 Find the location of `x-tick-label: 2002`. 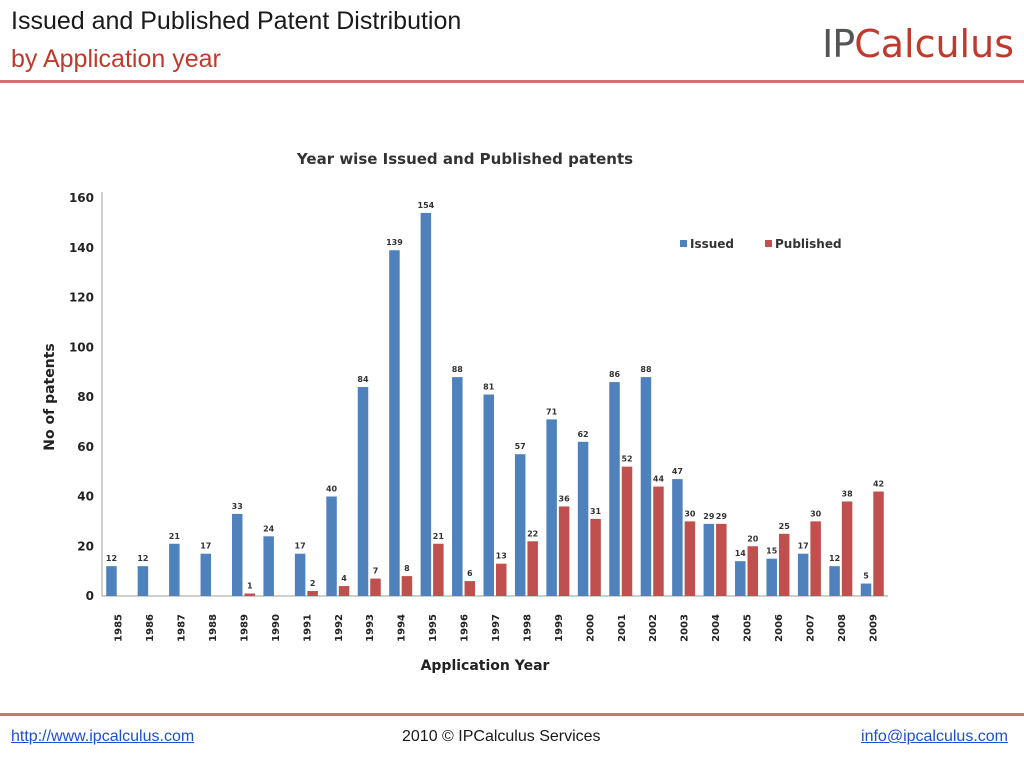

x-tick-label: 2002 is located at coordinates (653, 628).